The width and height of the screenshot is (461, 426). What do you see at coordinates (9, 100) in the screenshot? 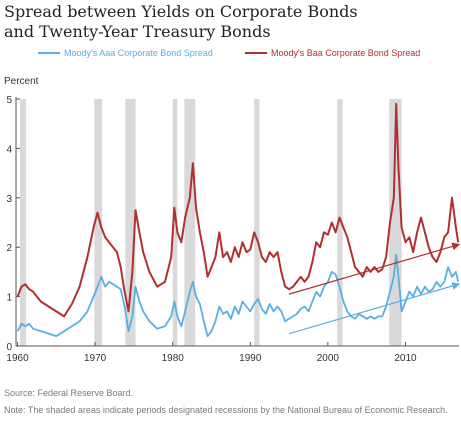
I see `y-tick-label: 5` at bounding box center [9, 100].